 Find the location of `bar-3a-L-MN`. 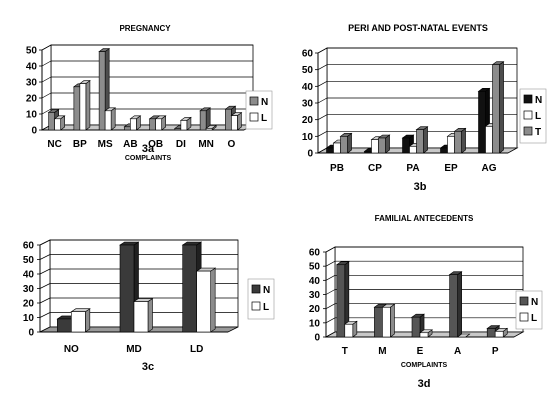

bar-3a-L-MN is located at coordinates (211, 127).